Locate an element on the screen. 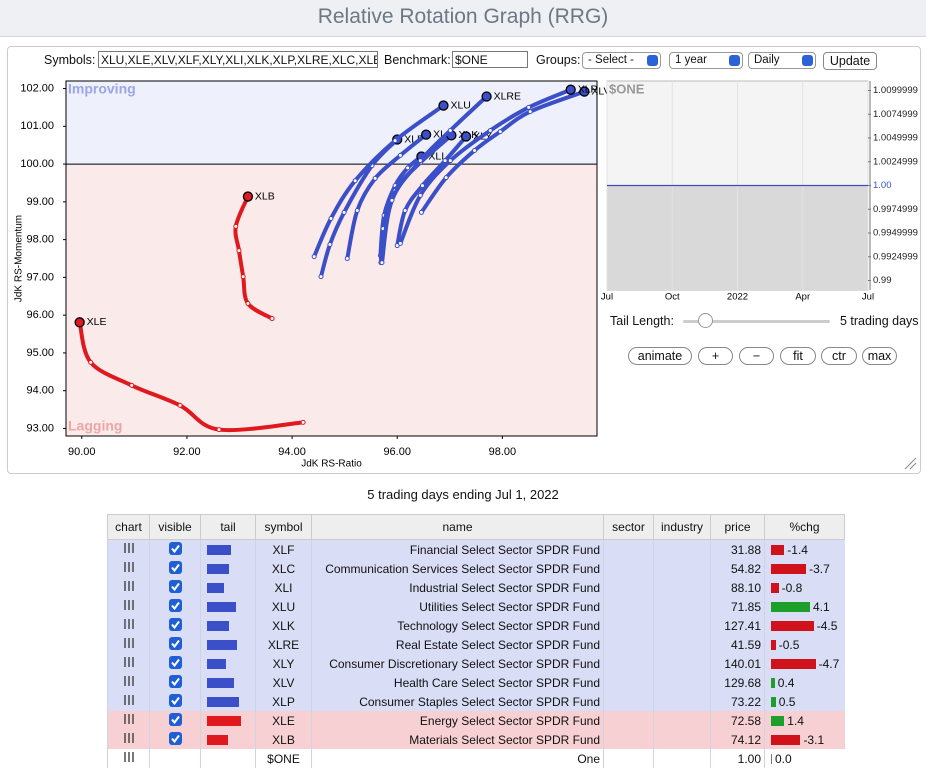  tail-cell is located at coordinates (228, 625).